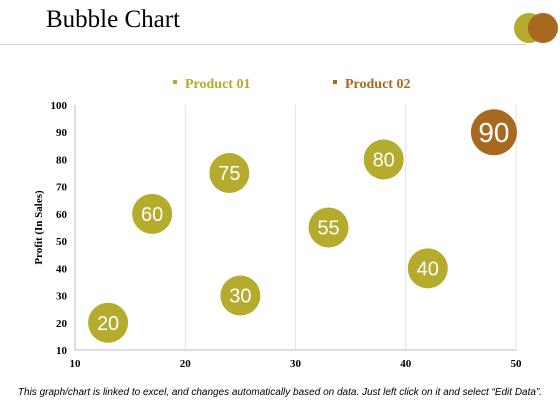  I want to click on y-tick-label-10: 10, so click(62, 351).